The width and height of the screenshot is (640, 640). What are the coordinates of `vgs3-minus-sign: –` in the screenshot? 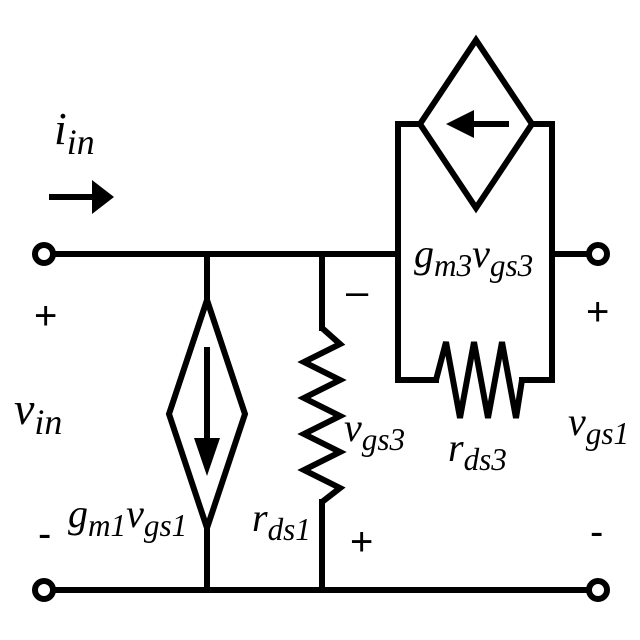 It's located at (357, 292).